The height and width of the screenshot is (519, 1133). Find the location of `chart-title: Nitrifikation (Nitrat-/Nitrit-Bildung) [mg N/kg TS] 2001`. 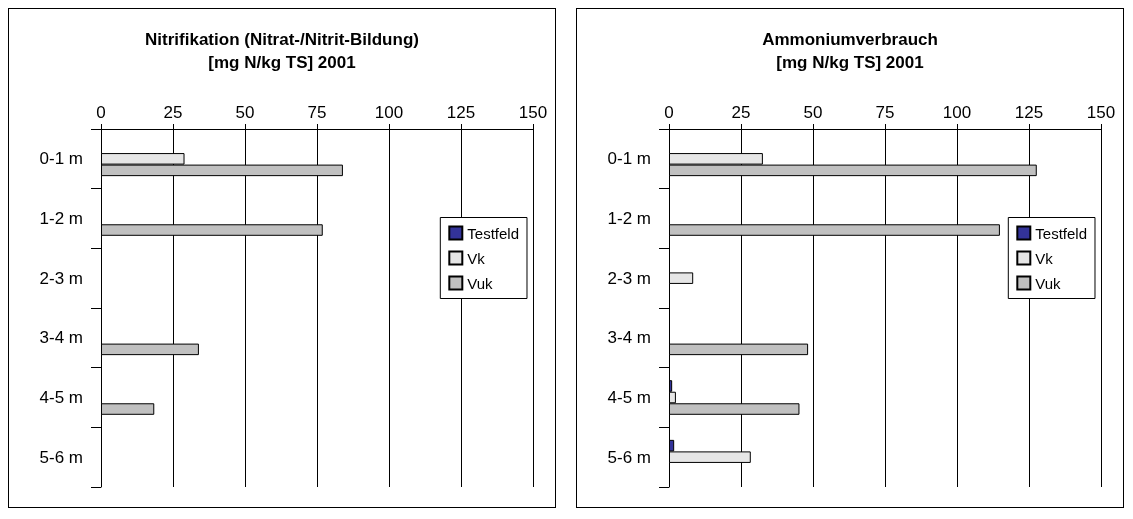

chart-title: Nitrifikation (Nitrat-/Nitrit-Bildung) [mg N/kg TS] 2001 is located at coordinates (282, 51).